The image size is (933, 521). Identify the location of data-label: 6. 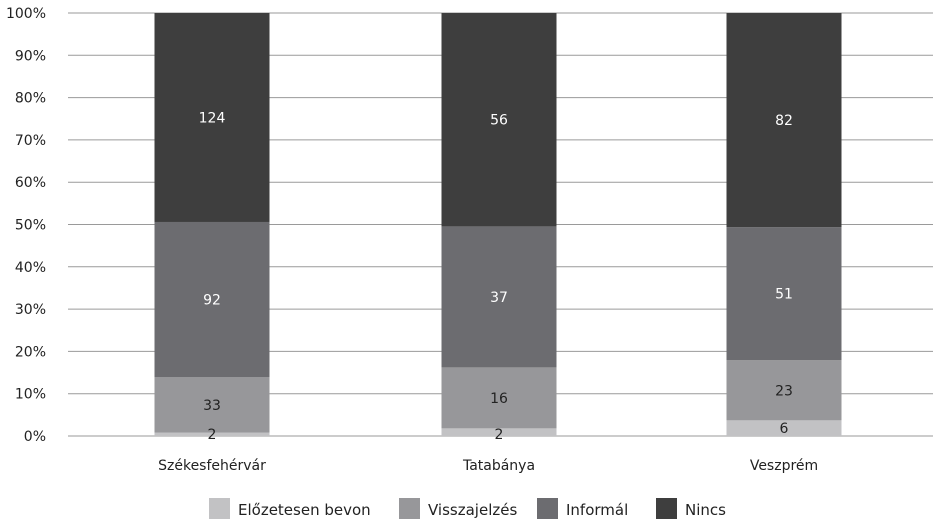
(784, 429).